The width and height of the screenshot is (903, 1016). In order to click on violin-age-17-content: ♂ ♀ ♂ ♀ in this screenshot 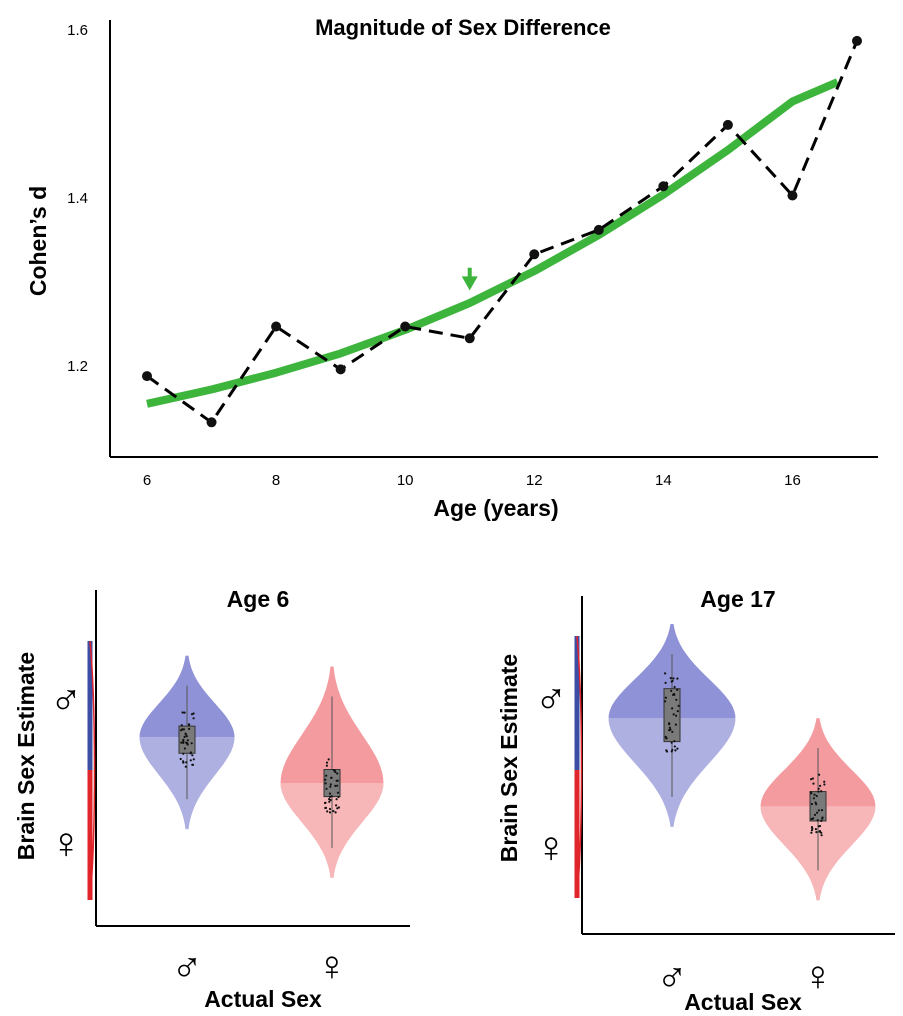, I will do `click(705, 811)`.